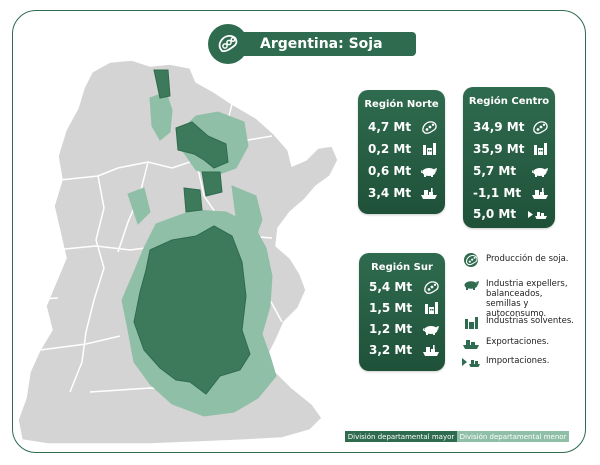  Describe the element at coordinates (327, 44) in the screenshot. I see `page-title: Argentina: Soja` at that location.